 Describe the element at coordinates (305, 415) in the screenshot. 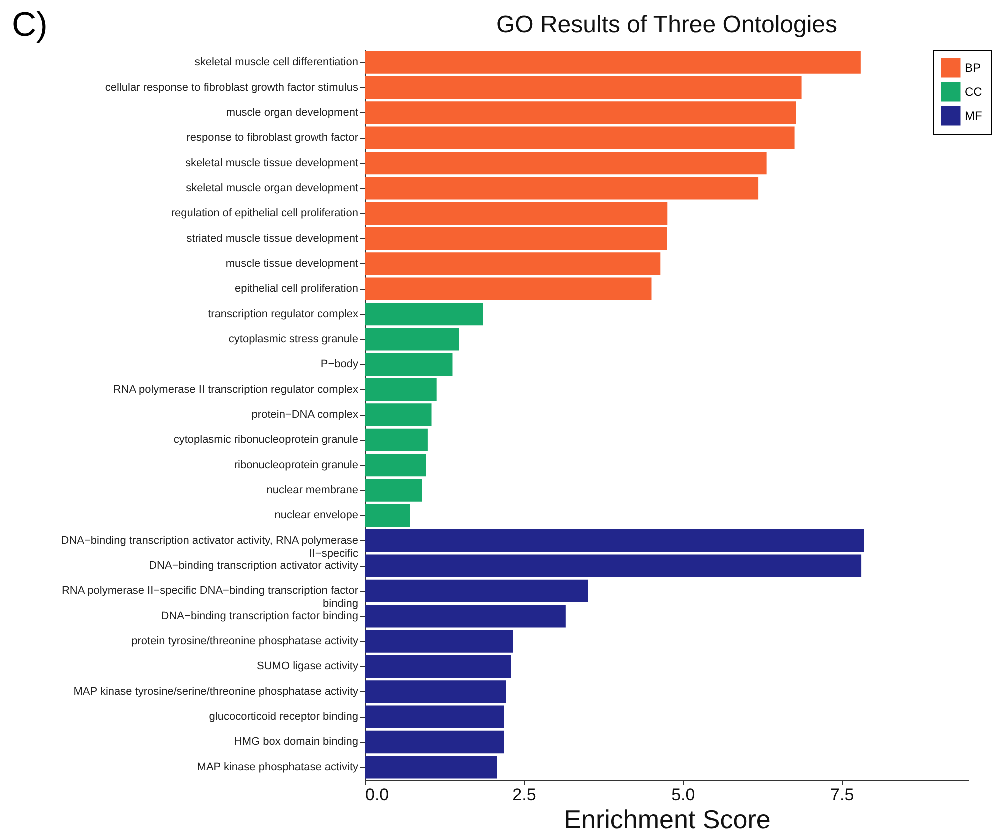

I see `y-tick-label: protein−DNA complex` at that location.